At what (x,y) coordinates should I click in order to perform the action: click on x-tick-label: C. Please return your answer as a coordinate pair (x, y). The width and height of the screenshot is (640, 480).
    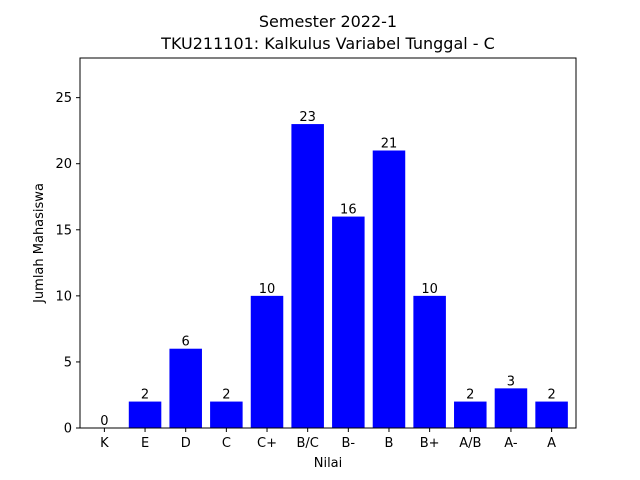
    Looking at the image, I should click on (226, 443).